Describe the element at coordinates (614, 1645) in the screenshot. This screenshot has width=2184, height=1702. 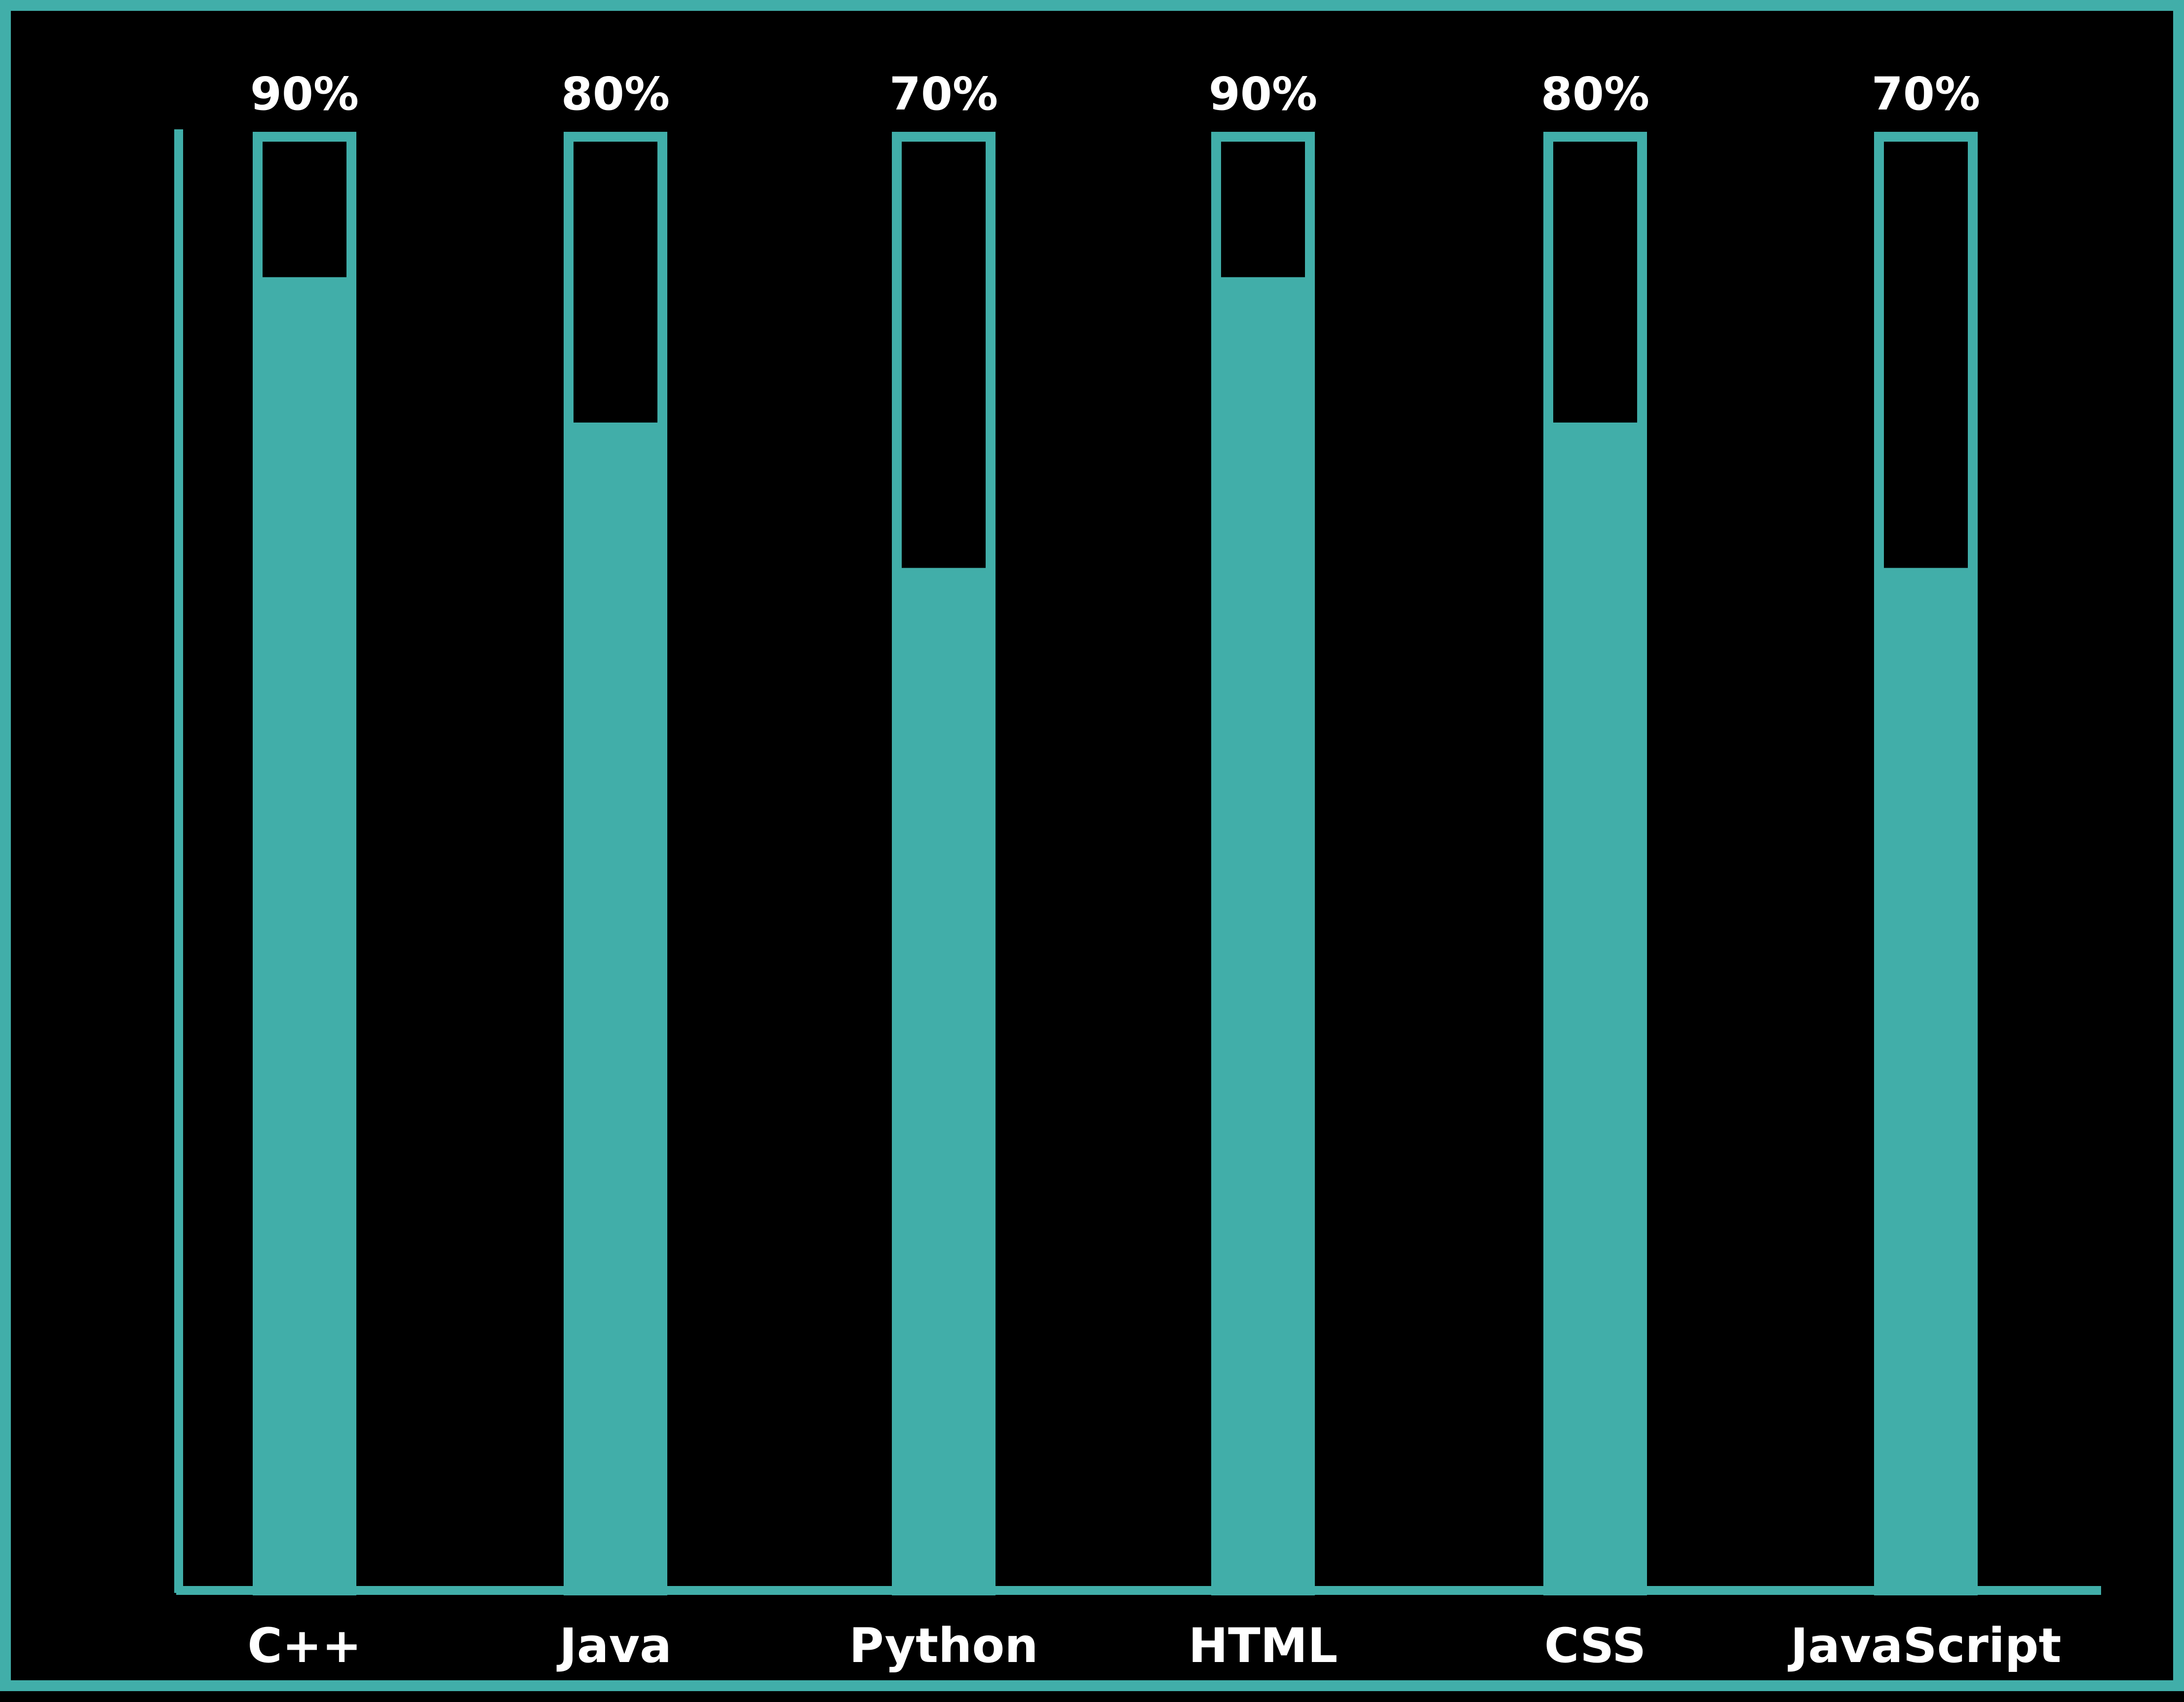
I see `x-tick-label: Java` at that location.